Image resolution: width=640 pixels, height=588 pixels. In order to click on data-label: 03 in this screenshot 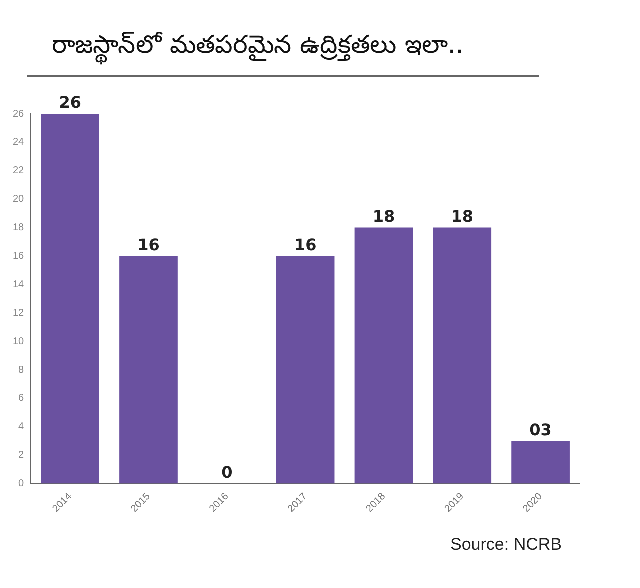, I will do `click(541, 430)`.